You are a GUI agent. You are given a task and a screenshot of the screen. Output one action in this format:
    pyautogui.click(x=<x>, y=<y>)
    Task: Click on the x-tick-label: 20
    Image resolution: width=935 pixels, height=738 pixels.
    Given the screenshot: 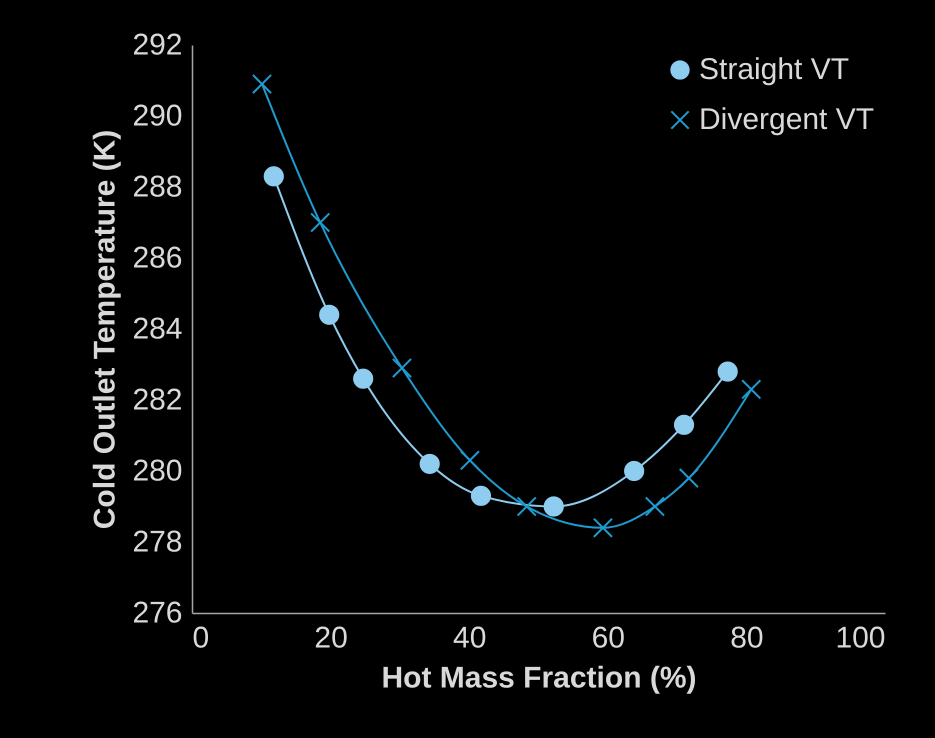 What is the action you would take?
    pyautogui.click(x=331, y=638)
    